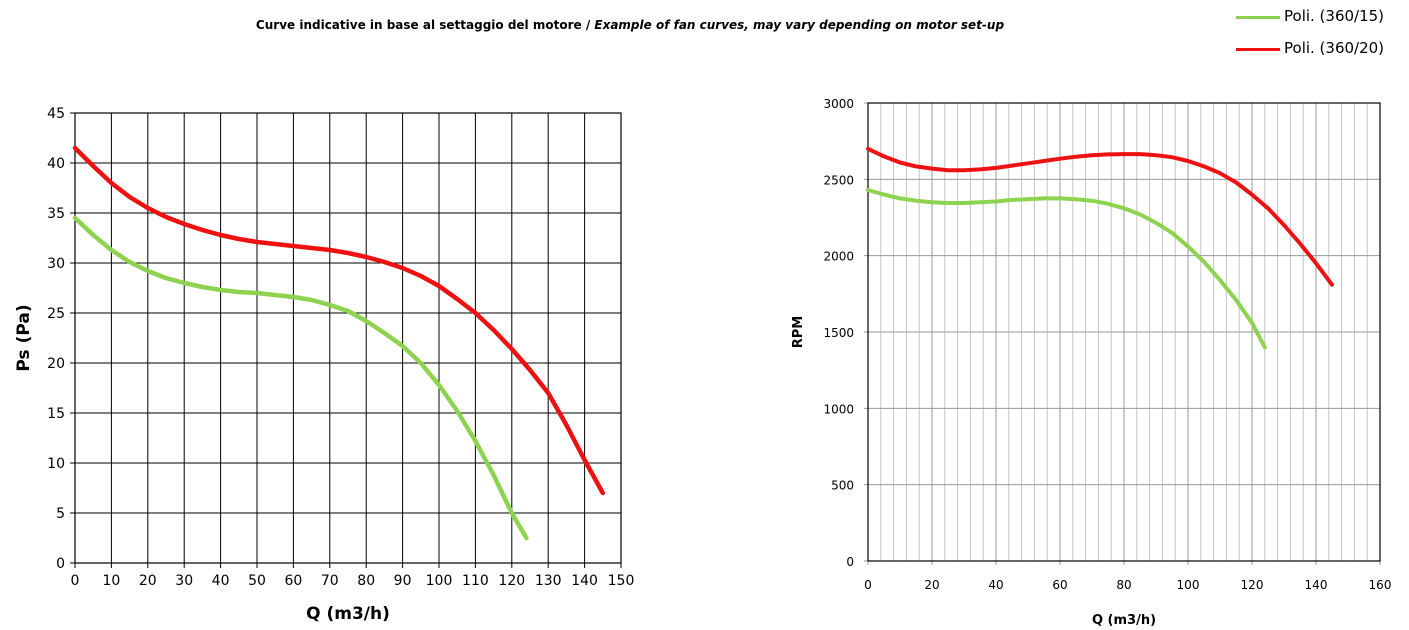 This screenshot has width=1409, height=630. What do you see at coordinates (838, 333) in the screenshot?
I see `y-tick-label: 1500` at bounding box center [838, 333].